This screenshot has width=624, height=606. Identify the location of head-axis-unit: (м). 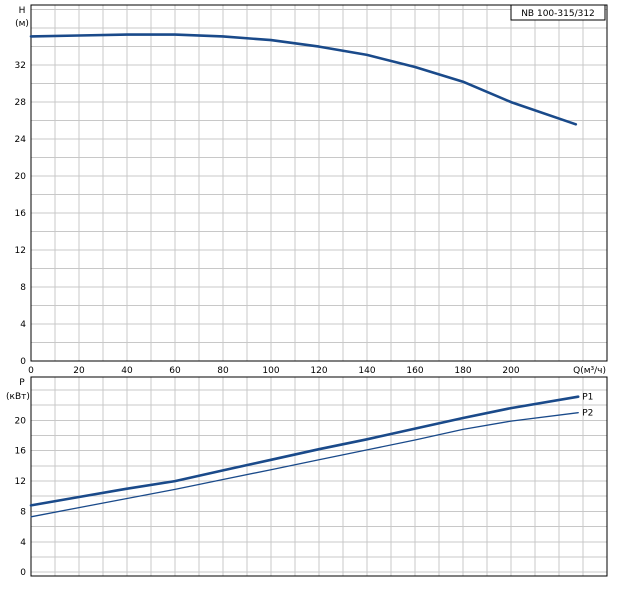
(22, 24).